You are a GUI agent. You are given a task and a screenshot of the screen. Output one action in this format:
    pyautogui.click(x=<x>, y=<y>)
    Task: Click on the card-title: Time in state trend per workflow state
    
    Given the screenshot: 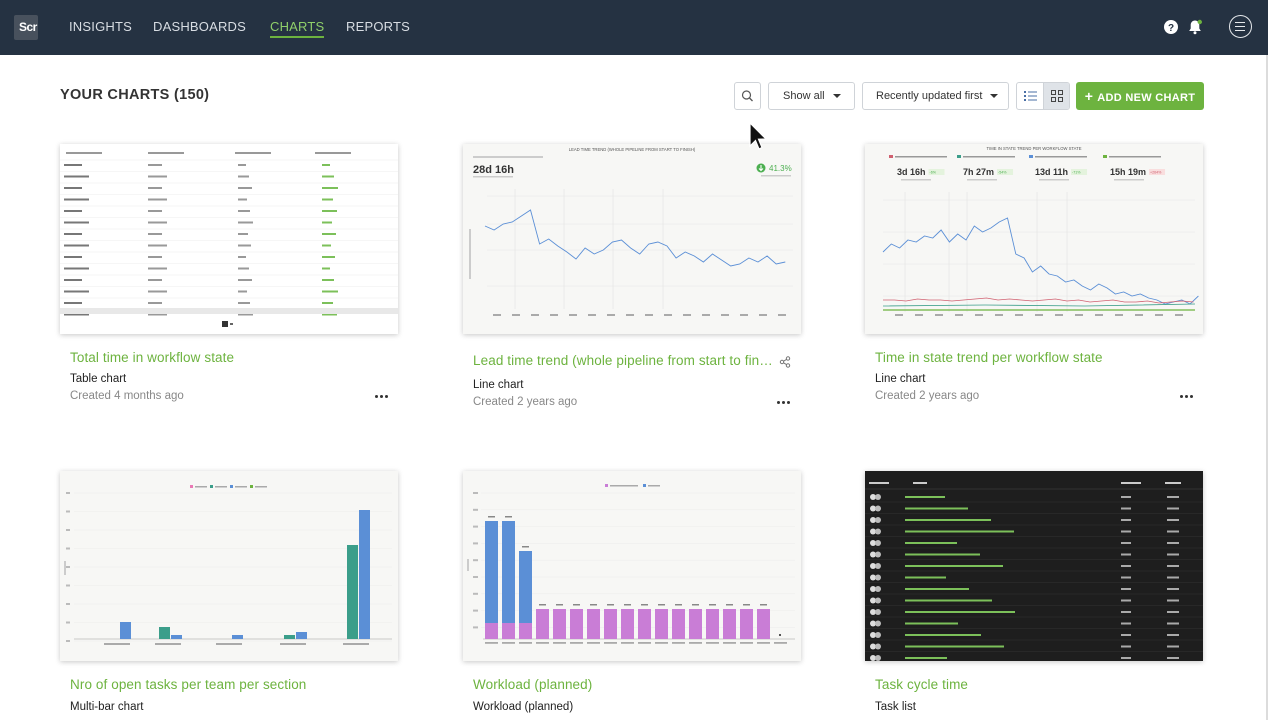 What is the action you would take?
    pyautogui.click(x=989, y=357)
    